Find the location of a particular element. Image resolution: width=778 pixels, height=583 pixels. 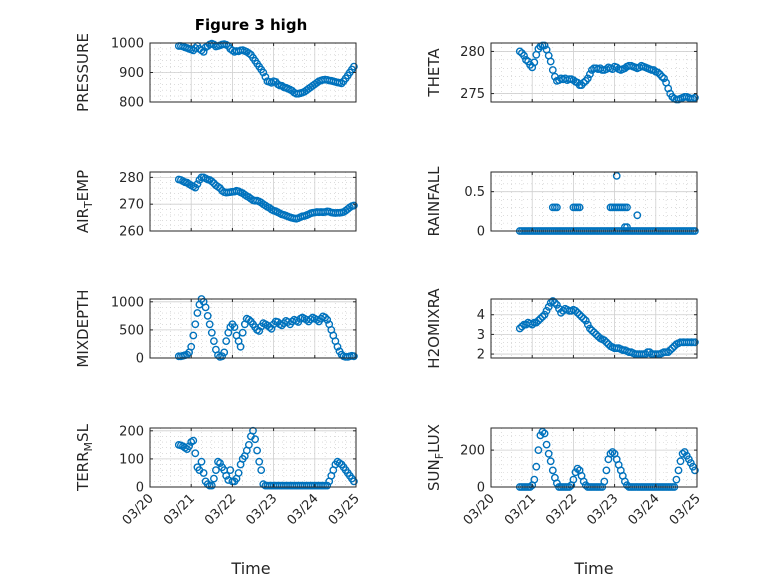

y-tick-label: 800 is located at coordinates (131, 103).